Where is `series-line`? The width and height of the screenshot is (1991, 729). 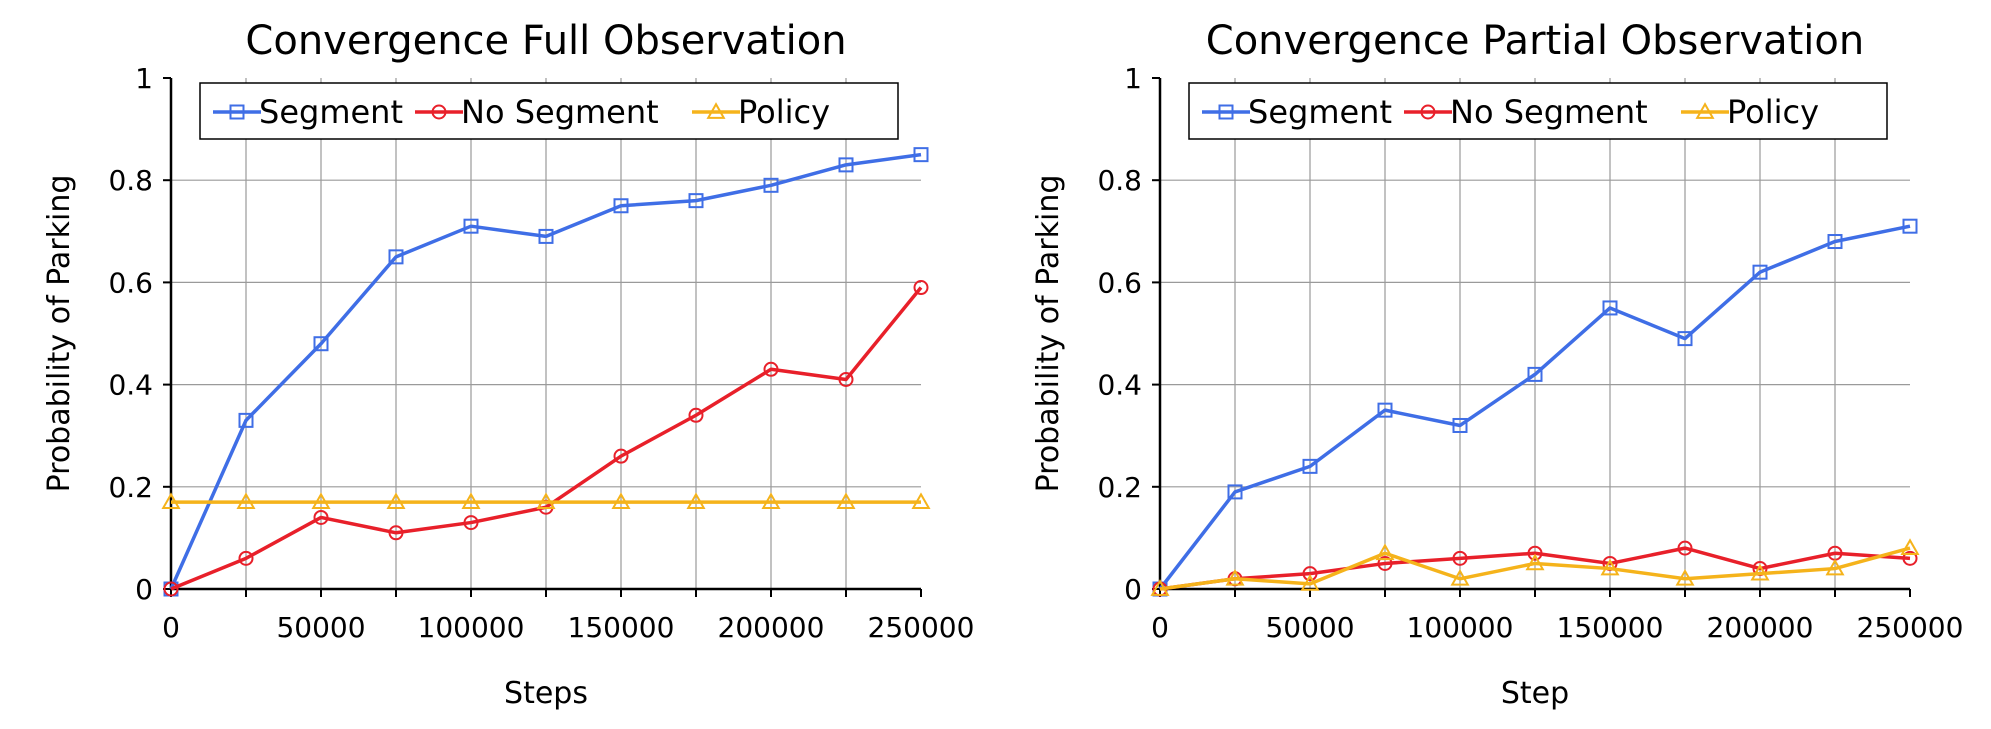
series-line is located at coordinates (1535, 568).